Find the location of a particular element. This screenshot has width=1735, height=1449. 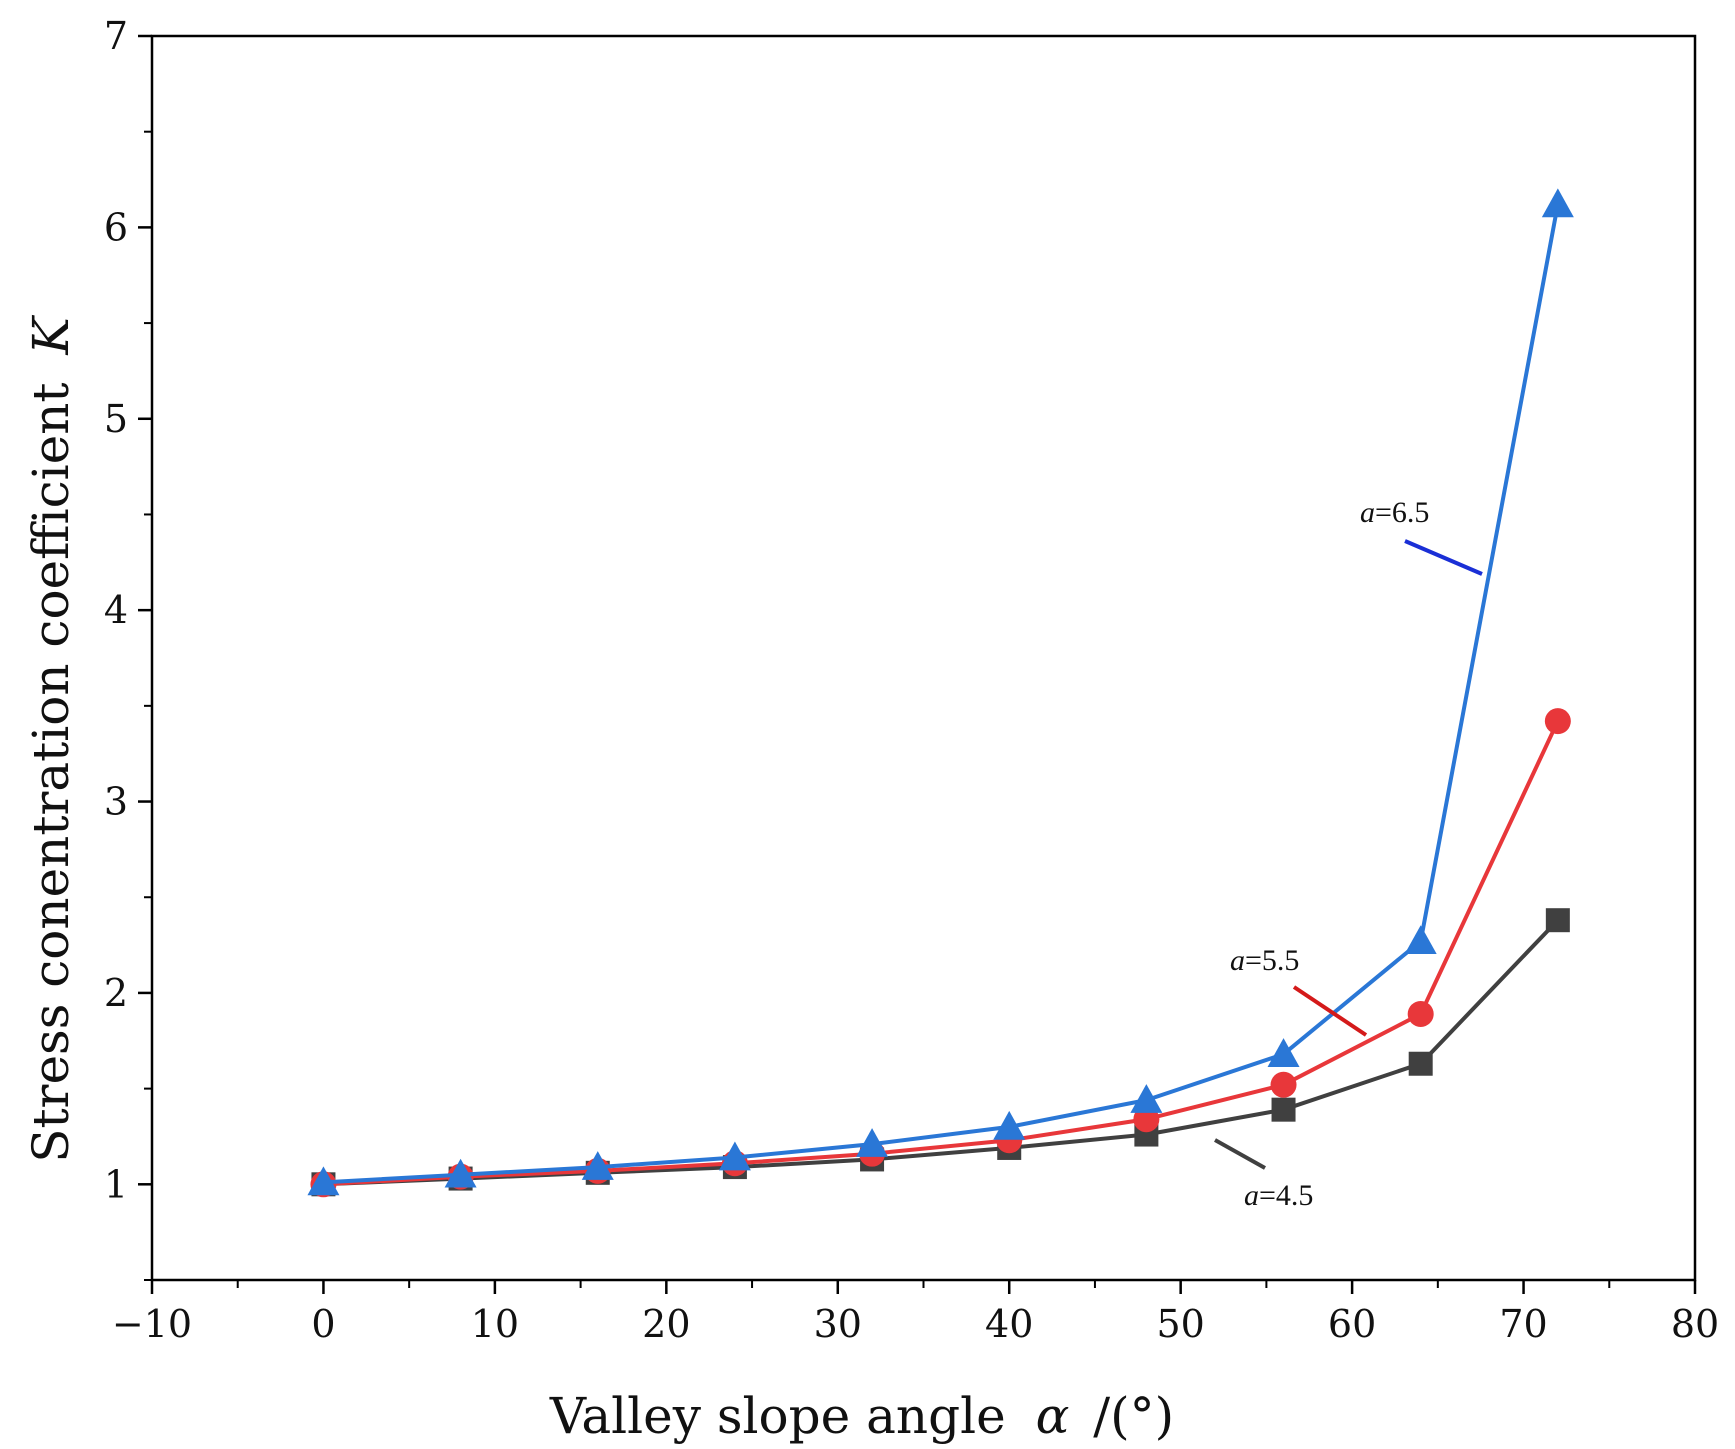

y-axis-title: Stress conentration coefficient K is located at coordinates (51, 739).